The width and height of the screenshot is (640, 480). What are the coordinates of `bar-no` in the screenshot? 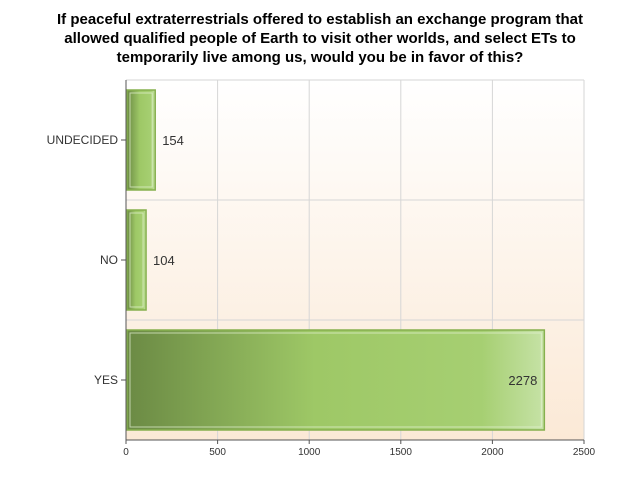 It's located at (136, 260).